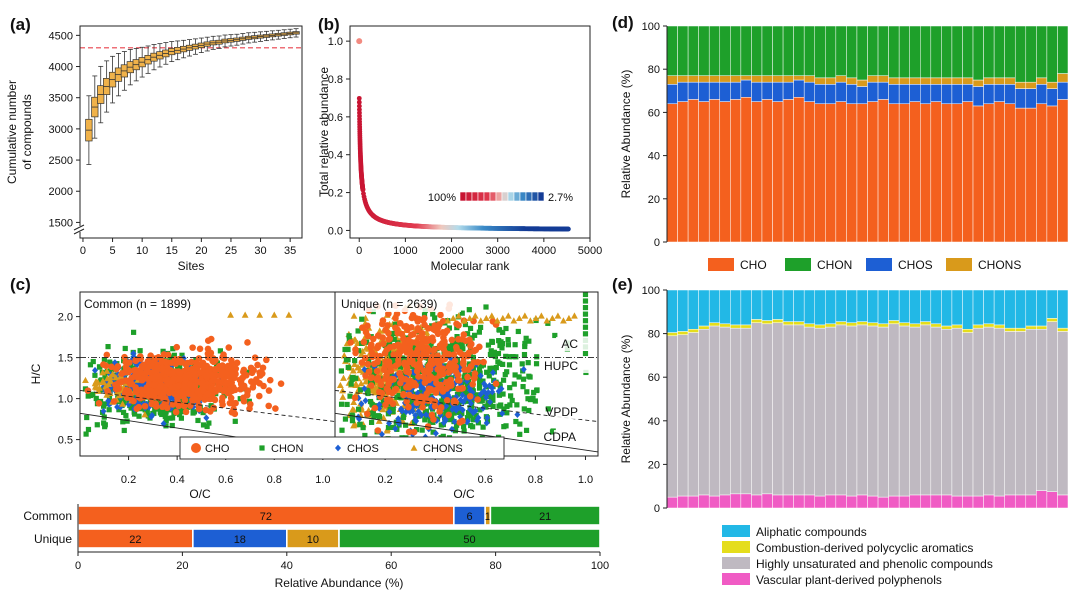 Image resolution: width=1080 pixels, height=599 pixels. What do you see at coordinates (959, 264) in the screenshot?
I see `legend-swatch-chons` at bounding box center [959, 264].